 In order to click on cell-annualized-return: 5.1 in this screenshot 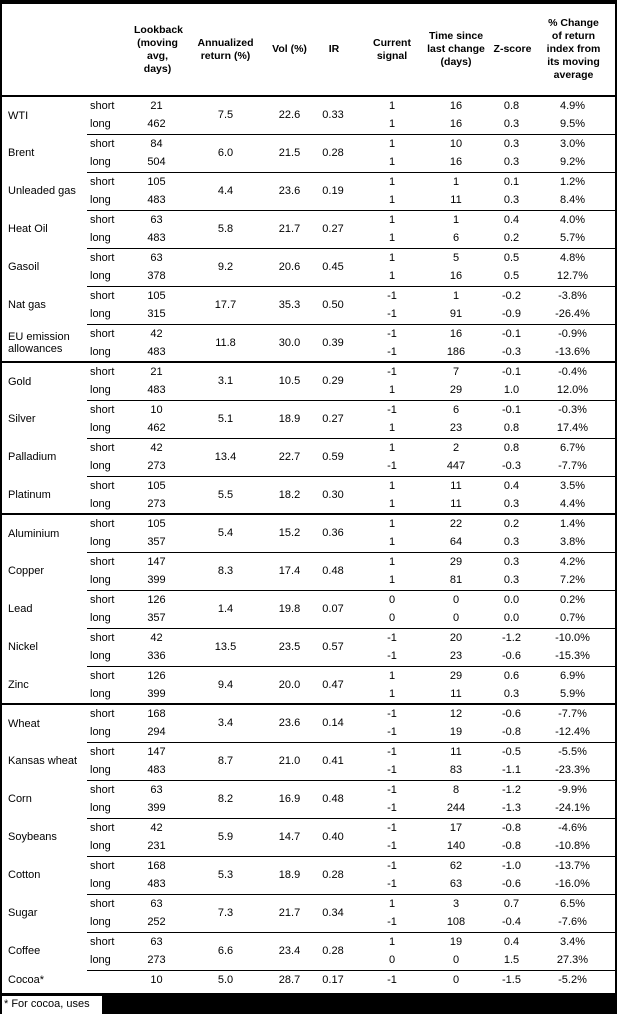, I will do `click(225, 418)`.